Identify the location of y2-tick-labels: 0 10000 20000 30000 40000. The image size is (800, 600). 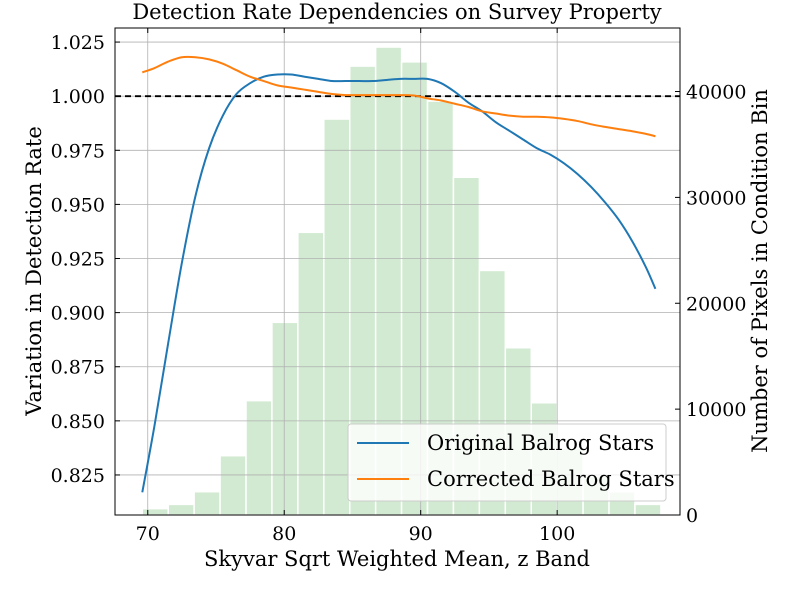
(716, 304).